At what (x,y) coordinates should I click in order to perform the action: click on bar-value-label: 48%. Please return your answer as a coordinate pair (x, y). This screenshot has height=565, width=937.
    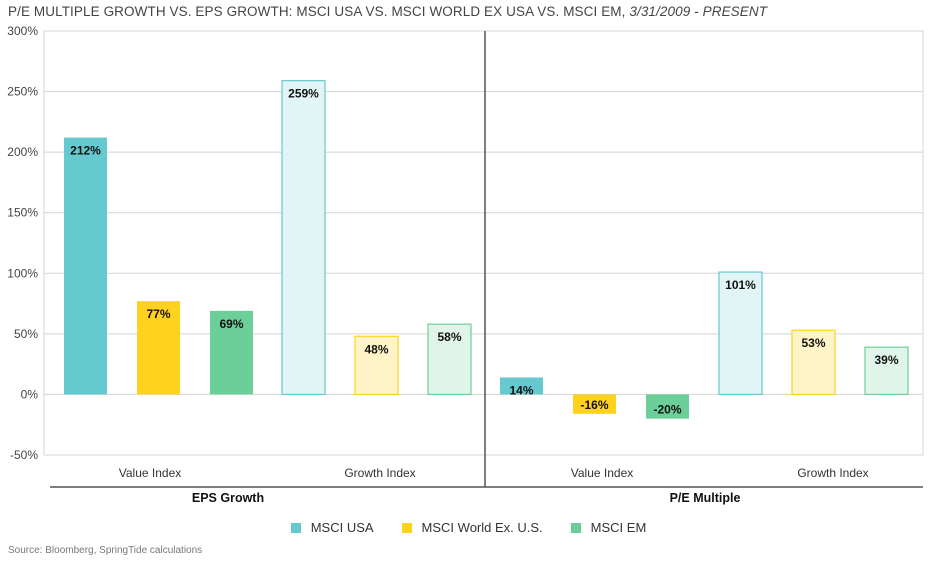
    Looking at the image, I should click on (376, 349).